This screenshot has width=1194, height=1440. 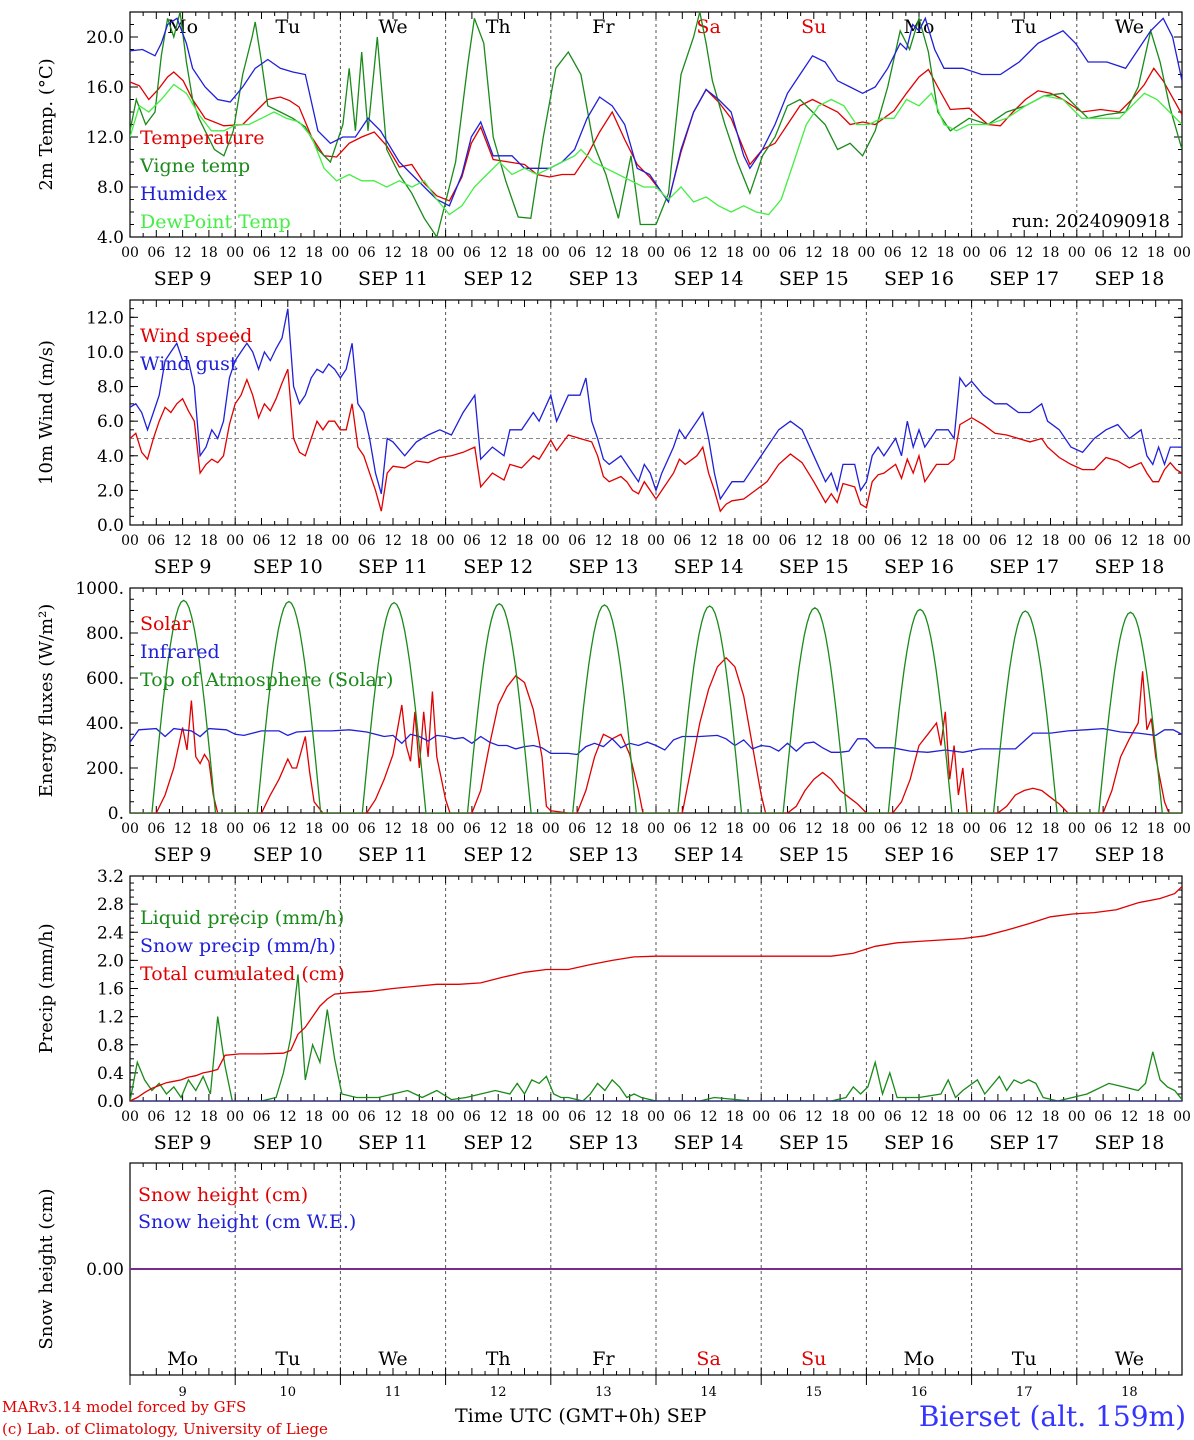 I want to click on y-tick-label: 1.2, so click(x=110, y=1018).